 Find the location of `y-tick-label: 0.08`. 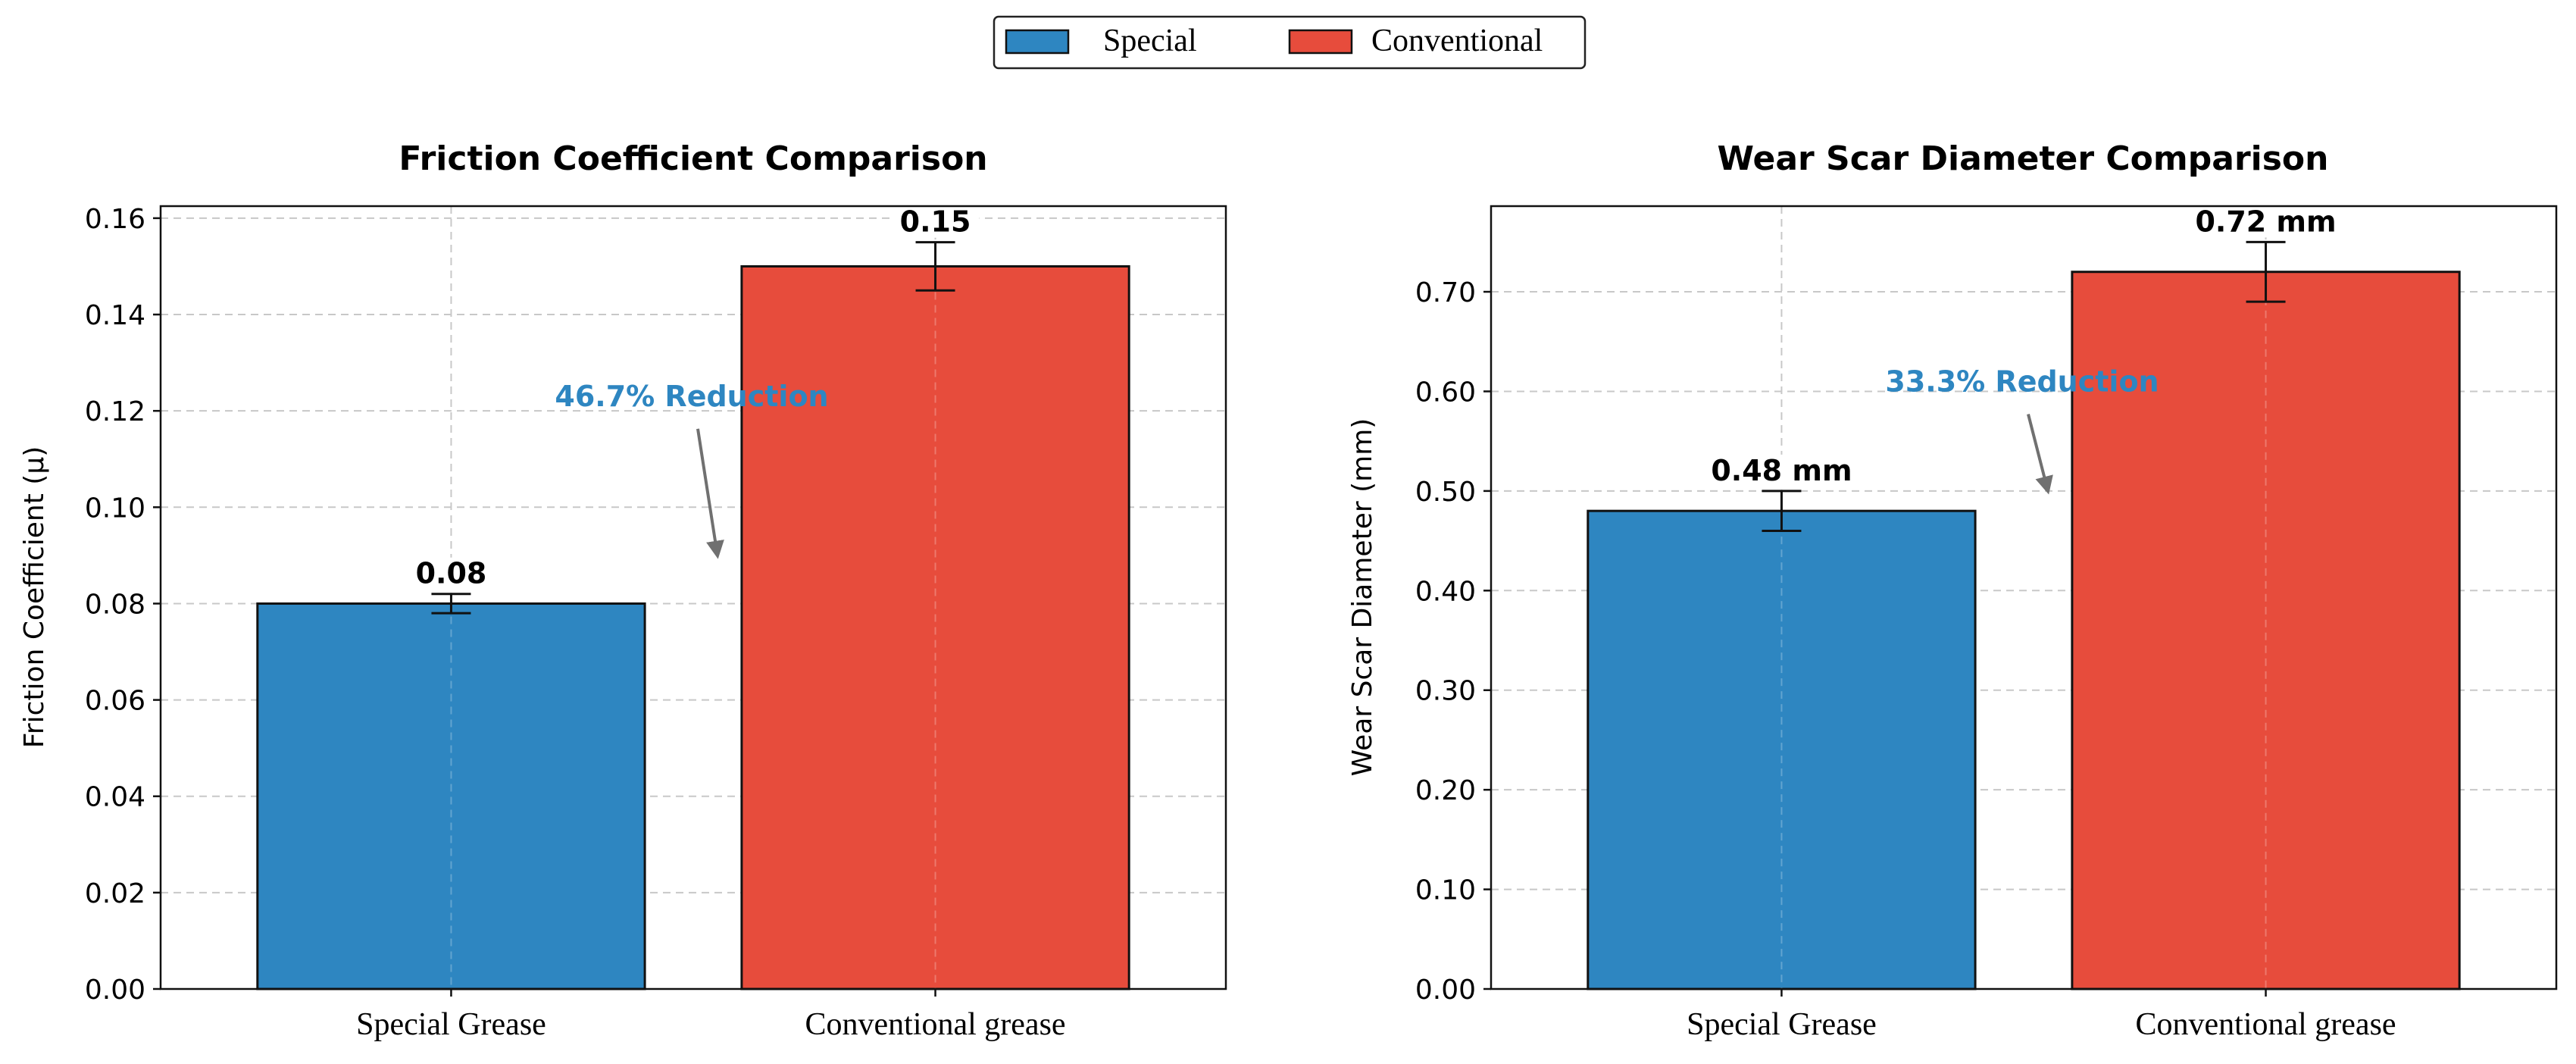

y-tick-label: 0.08 is located at coordinates (115, 604).